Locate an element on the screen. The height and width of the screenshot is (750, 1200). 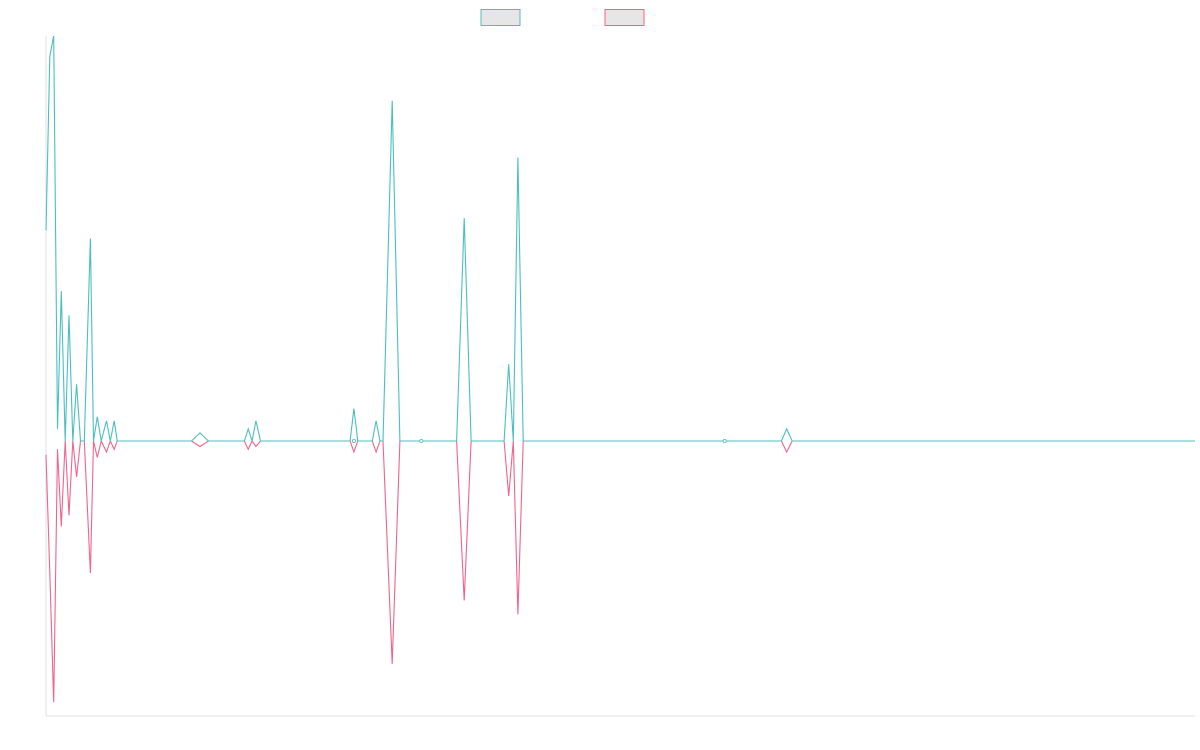
legend is located at coordinates (562, 17).